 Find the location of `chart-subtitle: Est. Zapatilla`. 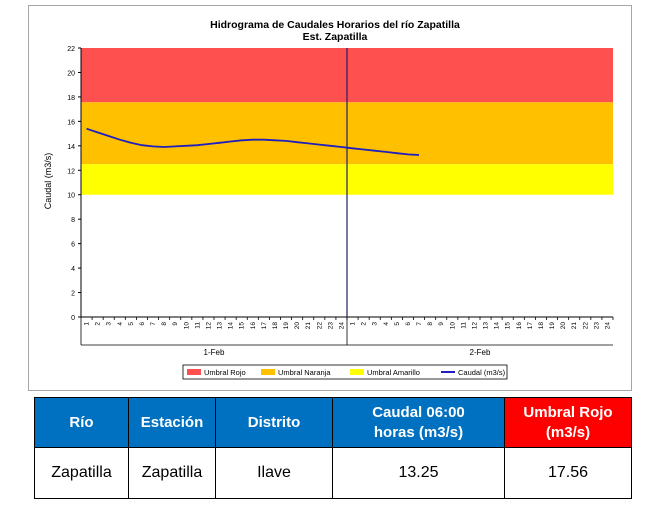

chart-subtitle: Est. Zapatilla is located at coordinates (335, 37).